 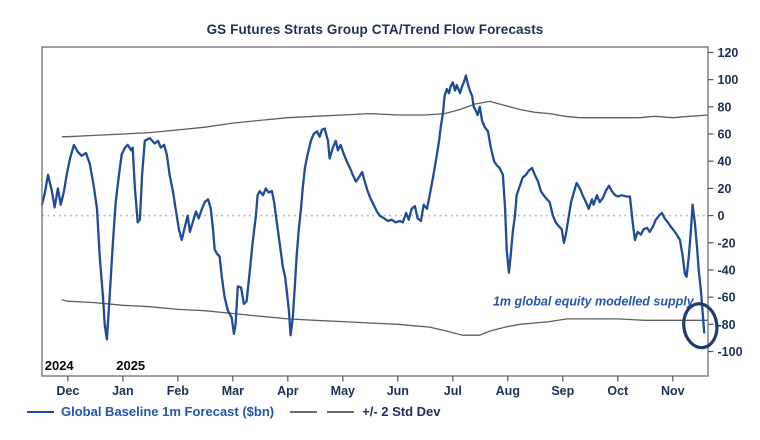 I want to click on legend-stddev-label: +/- 2 Std Dev, so click(x=401, y=411).